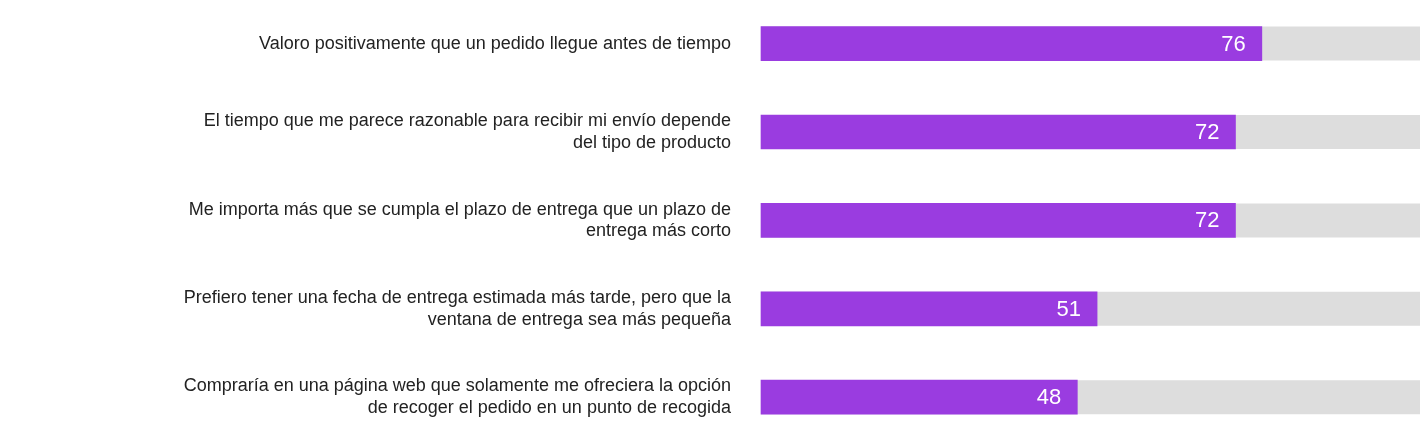 This screenshot has width=1420, height=430. What do you see at coordinates (1233, 43) in the screenshot?
I see `data-label: 76` at bounding box center [1233, 43].